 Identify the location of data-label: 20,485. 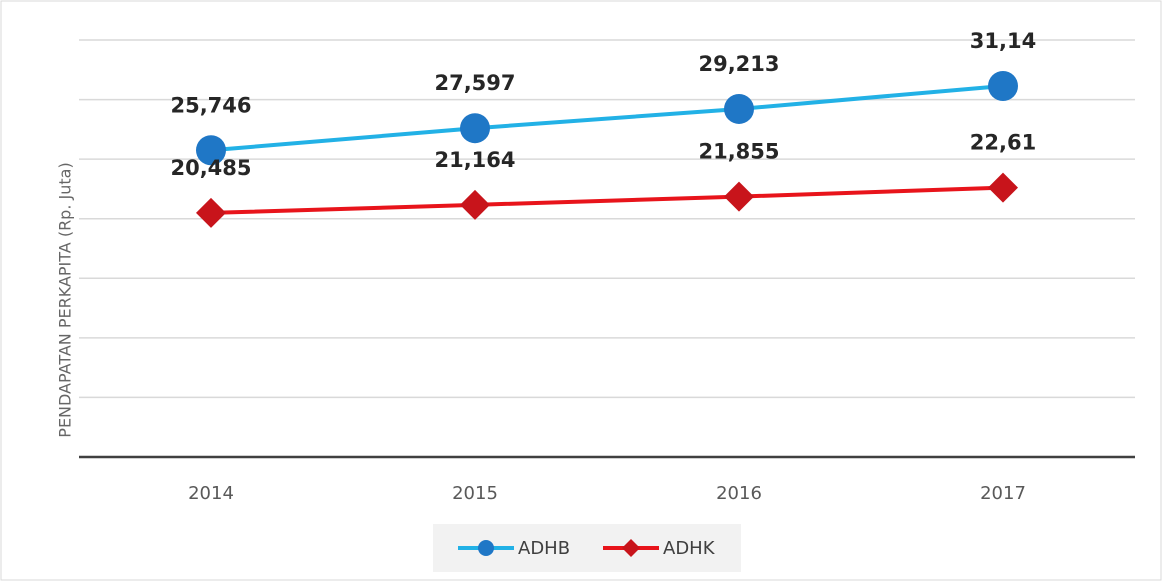
(210, 168).